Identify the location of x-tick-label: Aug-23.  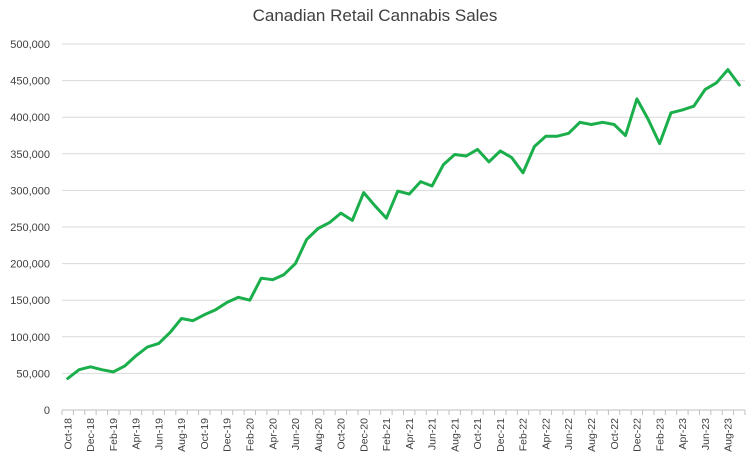
(729, 435).